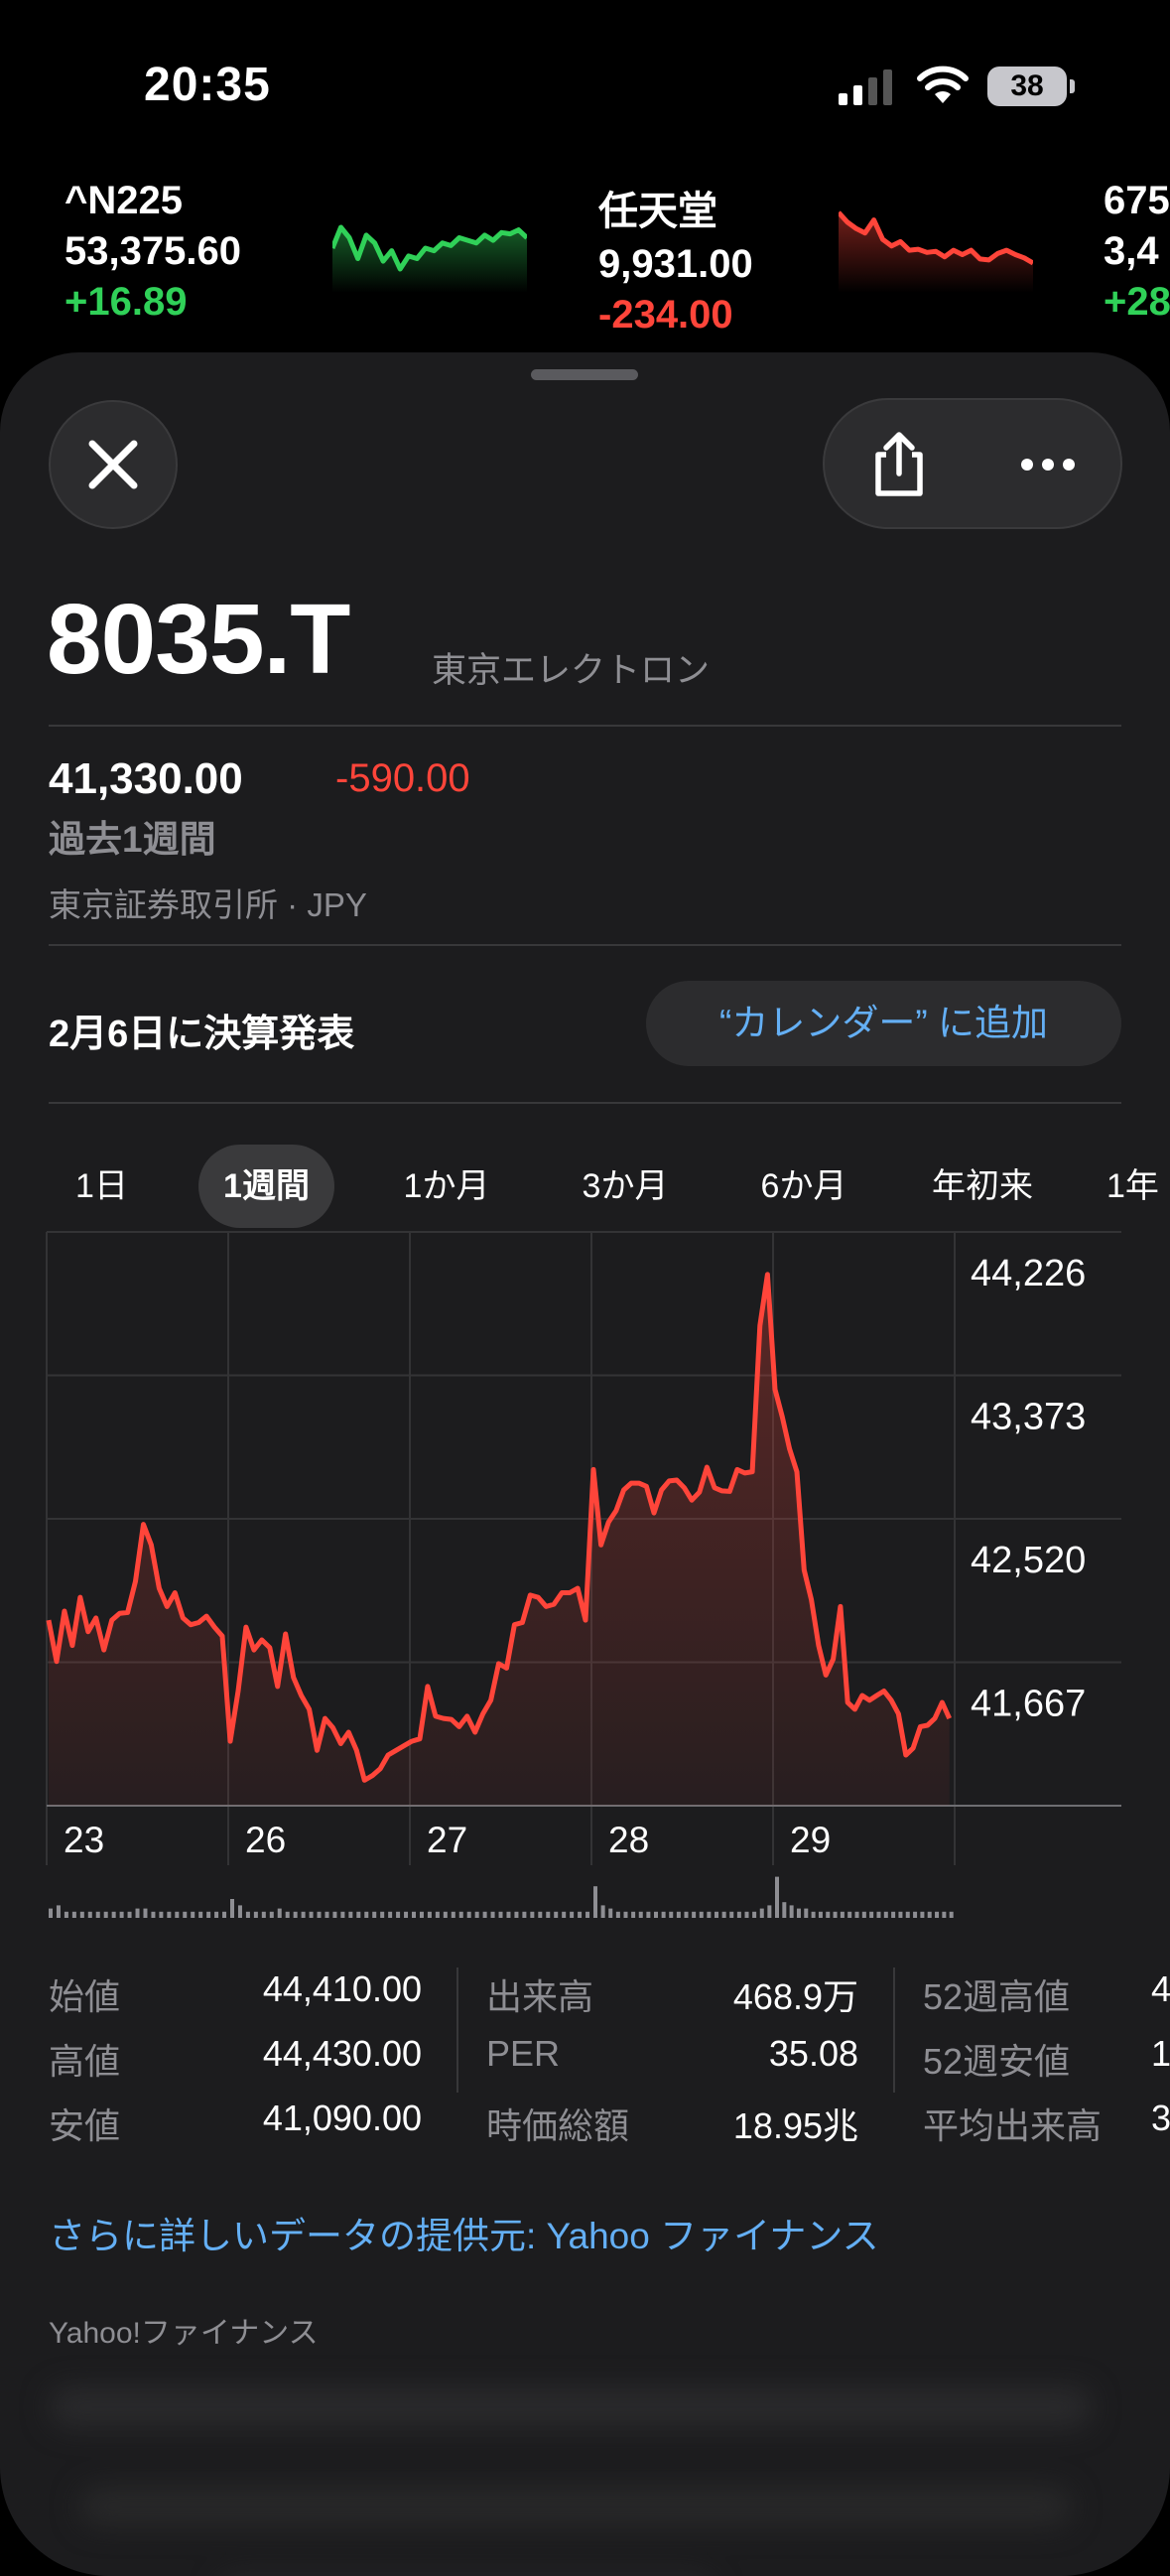  Describe the element at coordinates (625, 1186) in the screenshot. I see `tab-3m: 3か月` at that location.